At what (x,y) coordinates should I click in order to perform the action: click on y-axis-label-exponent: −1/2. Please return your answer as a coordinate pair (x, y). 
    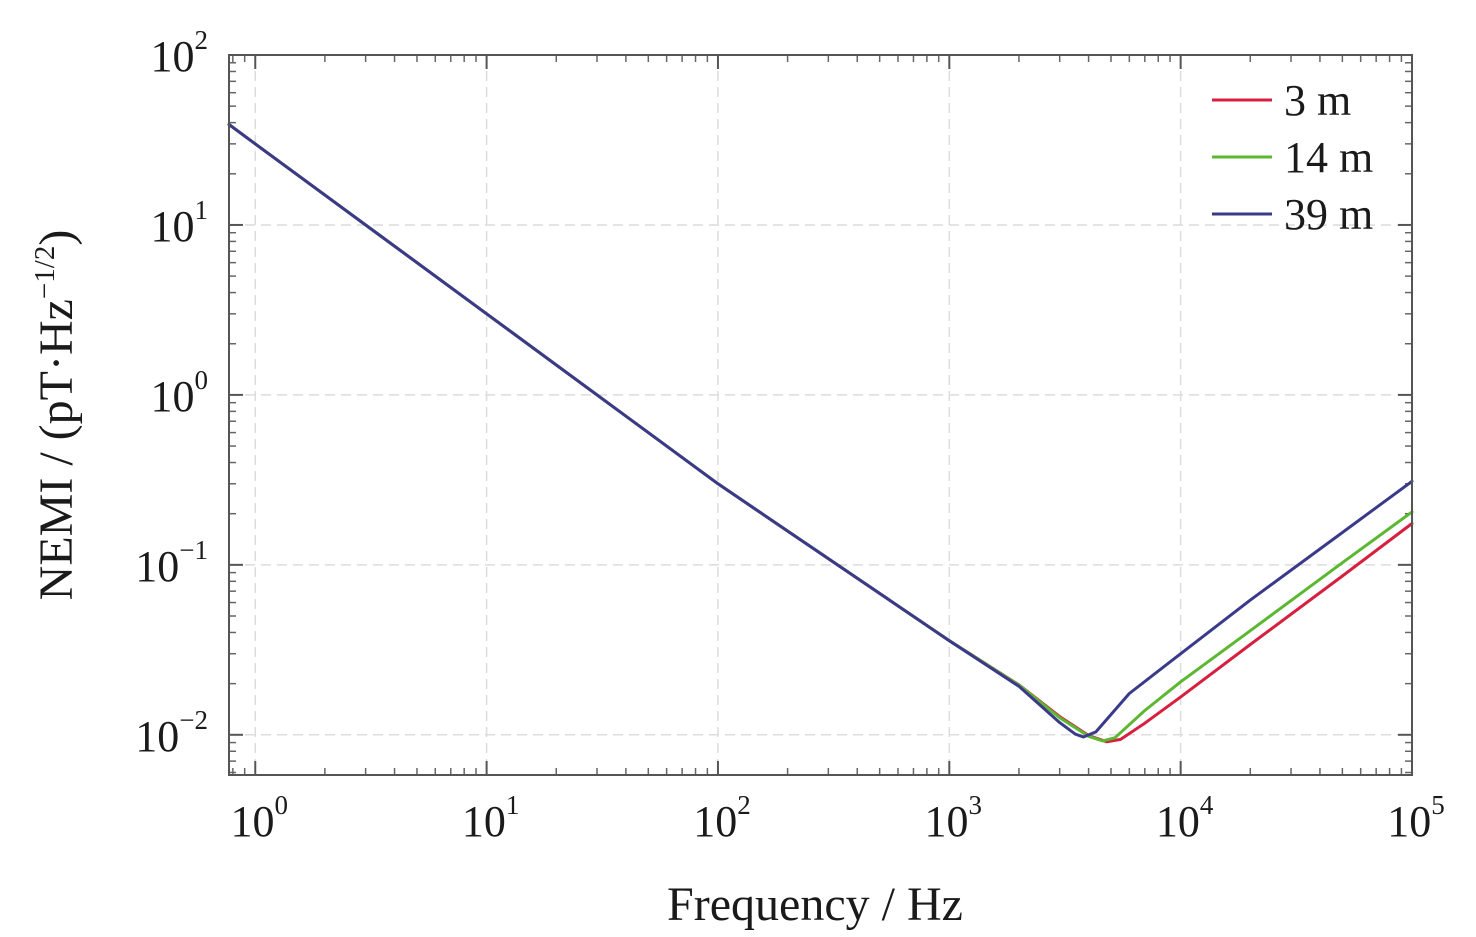
    Looking at the image, I should click on (45, 272).